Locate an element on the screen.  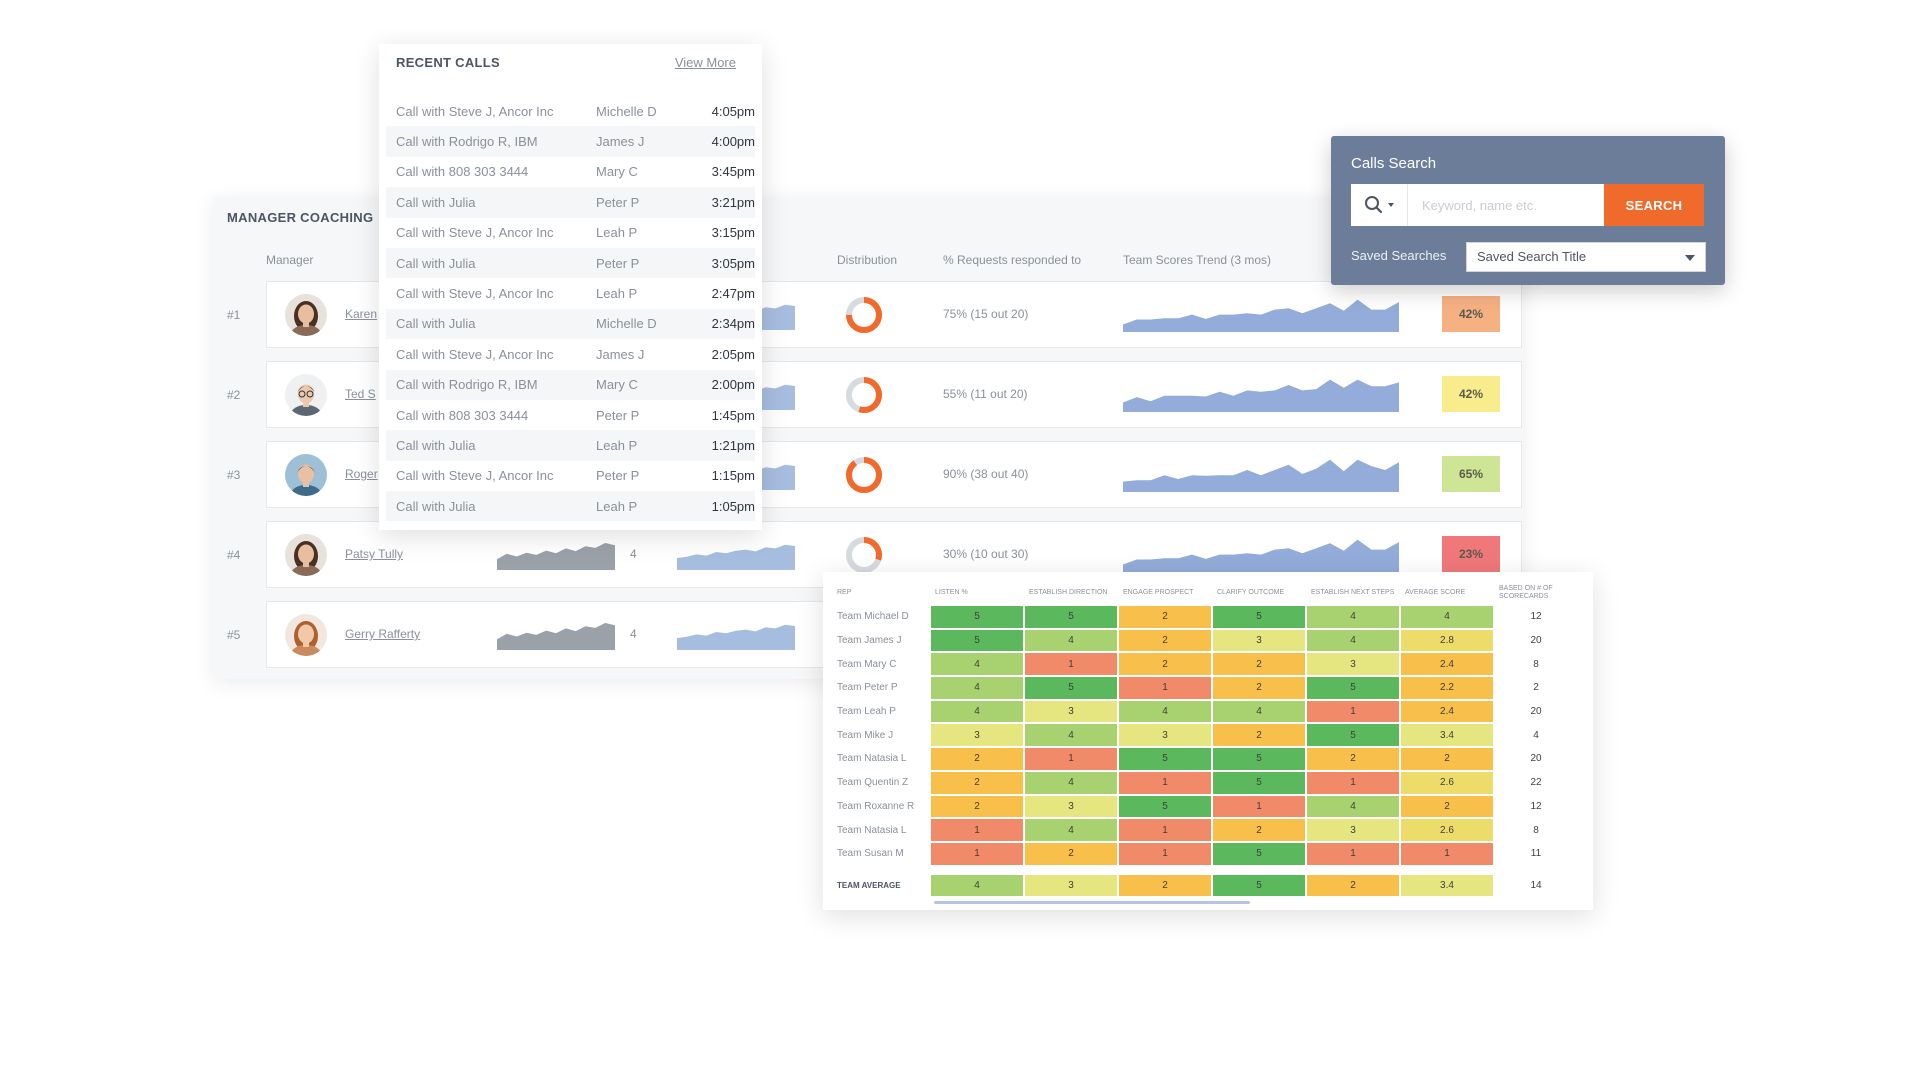
table-column-header: BASED ON # OF SCORECARDS is located at coordinates (1526, 592).